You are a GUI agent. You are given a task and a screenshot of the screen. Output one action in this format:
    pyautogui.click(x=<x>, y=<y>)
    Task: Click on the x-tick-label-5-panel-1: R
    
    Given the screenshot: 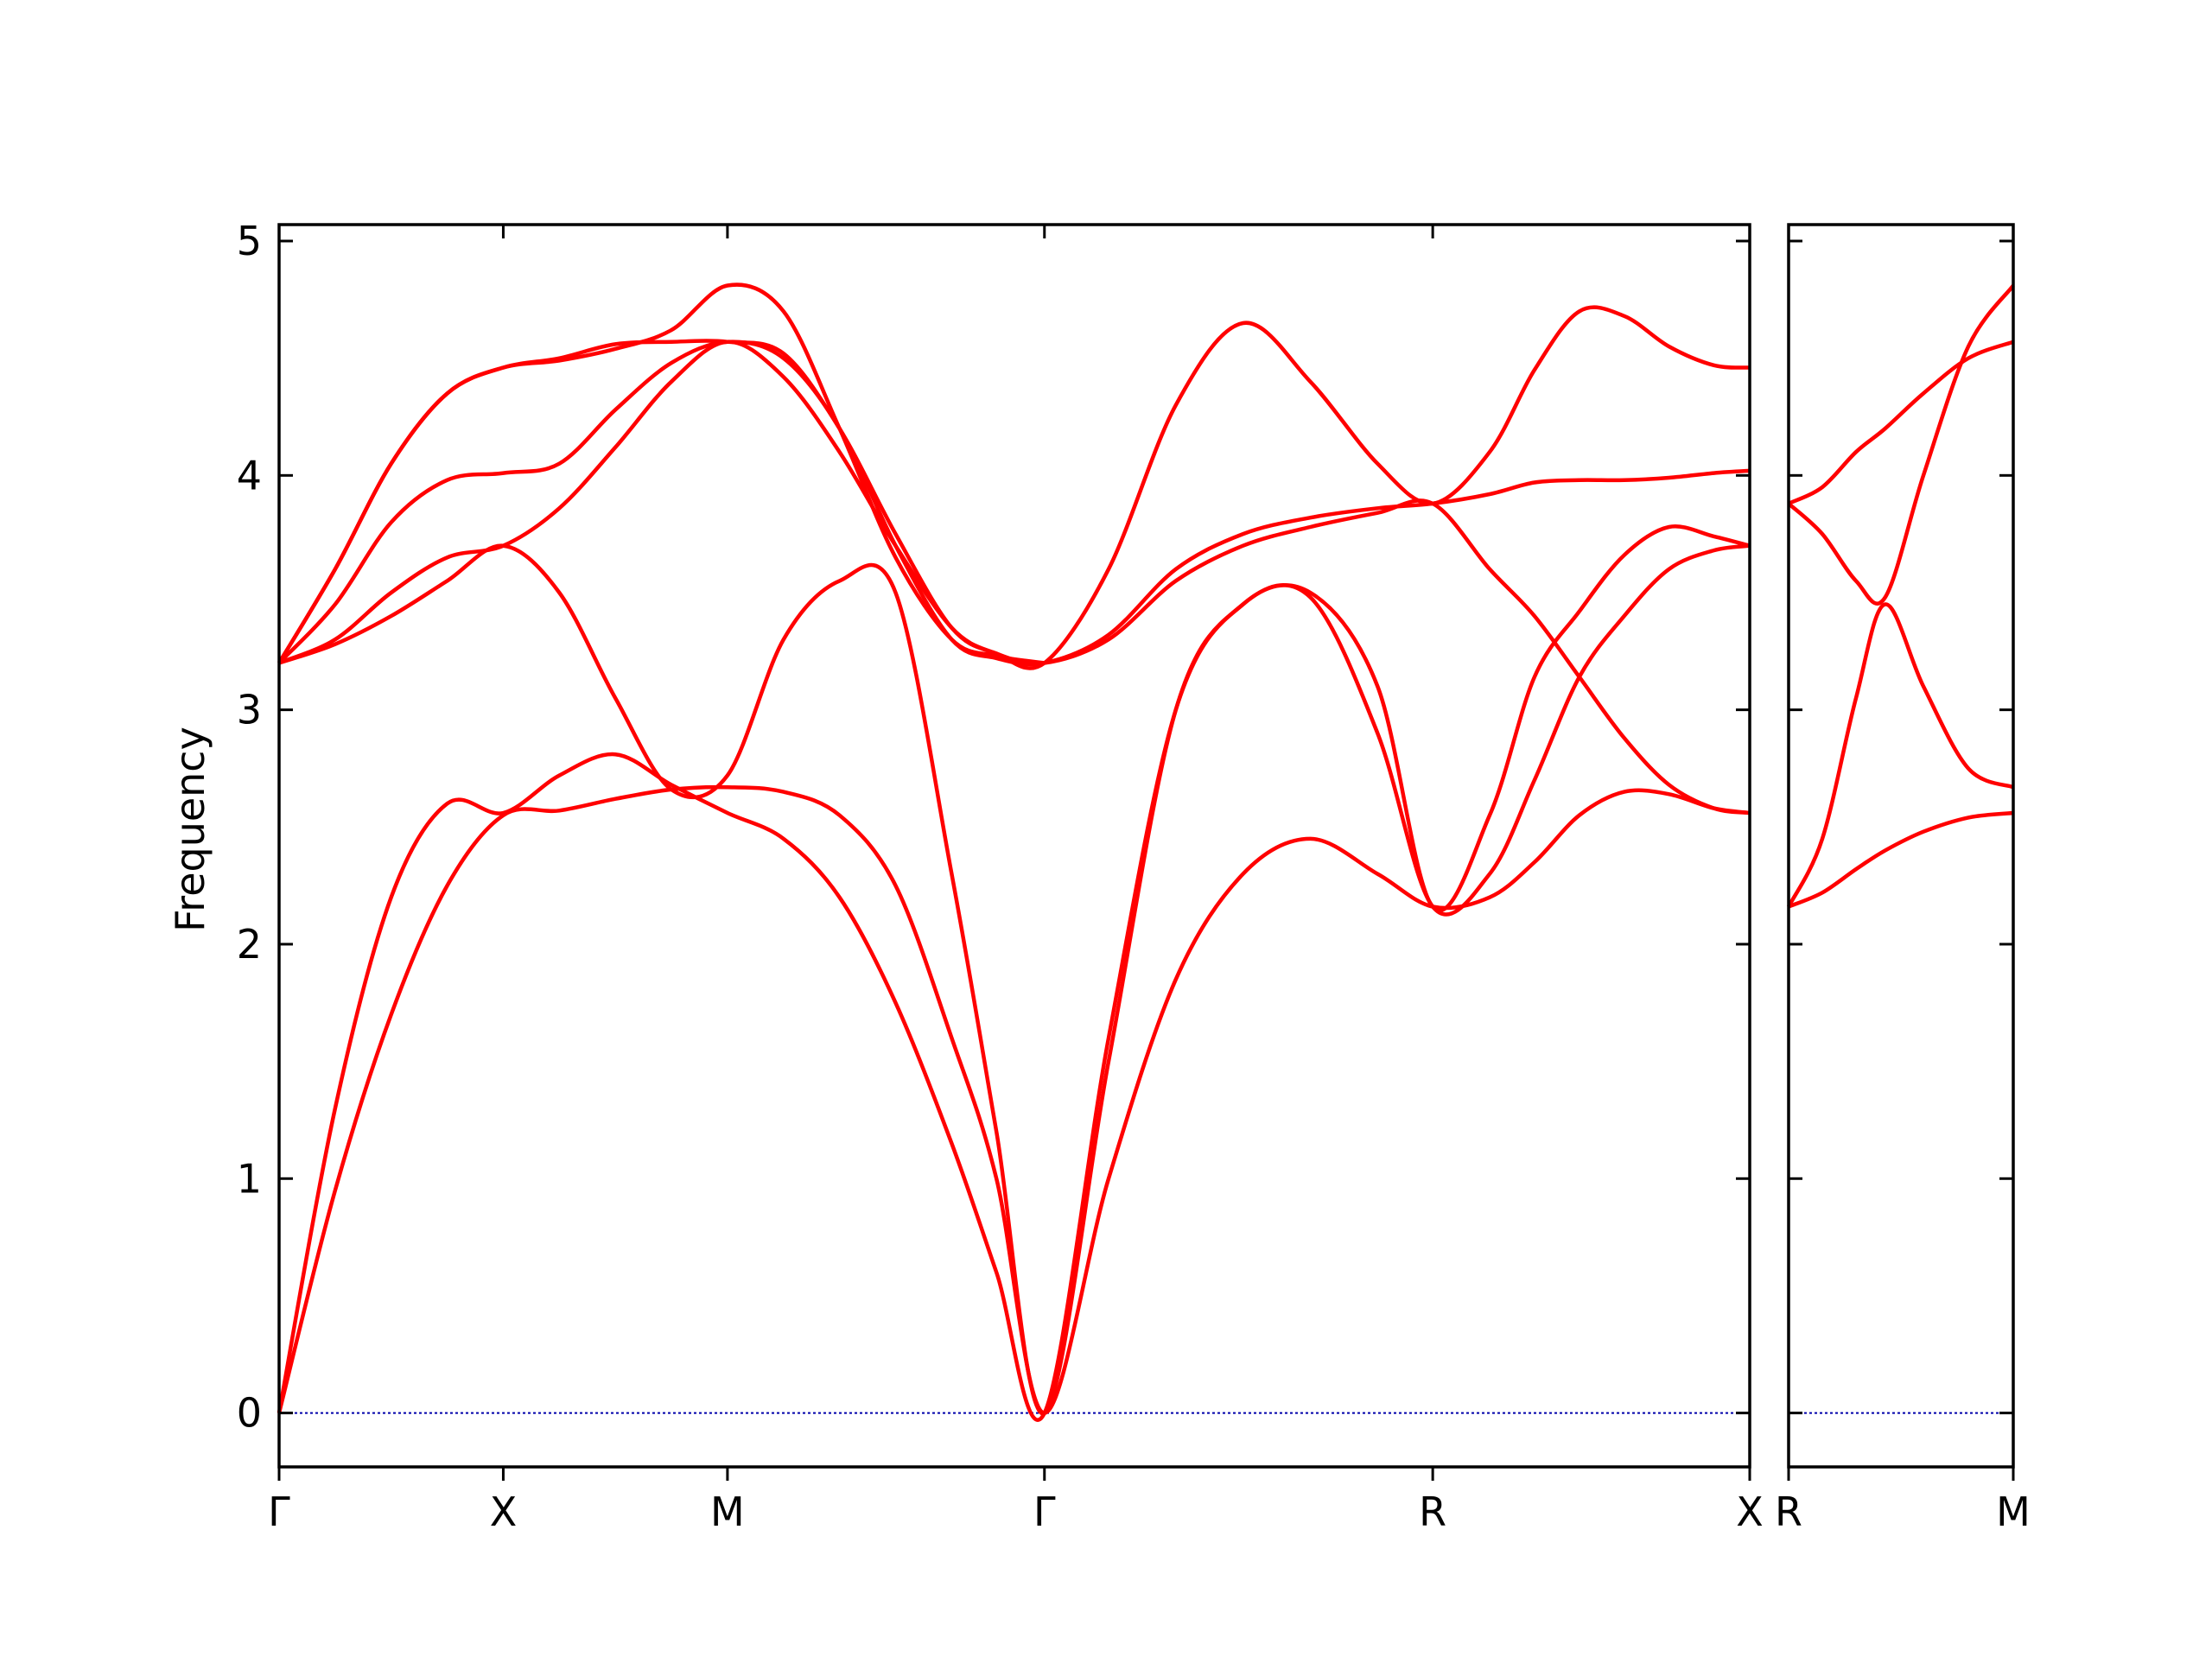 What is the action you would take?
    pyautogui.click(x=1432, y=1512)
    